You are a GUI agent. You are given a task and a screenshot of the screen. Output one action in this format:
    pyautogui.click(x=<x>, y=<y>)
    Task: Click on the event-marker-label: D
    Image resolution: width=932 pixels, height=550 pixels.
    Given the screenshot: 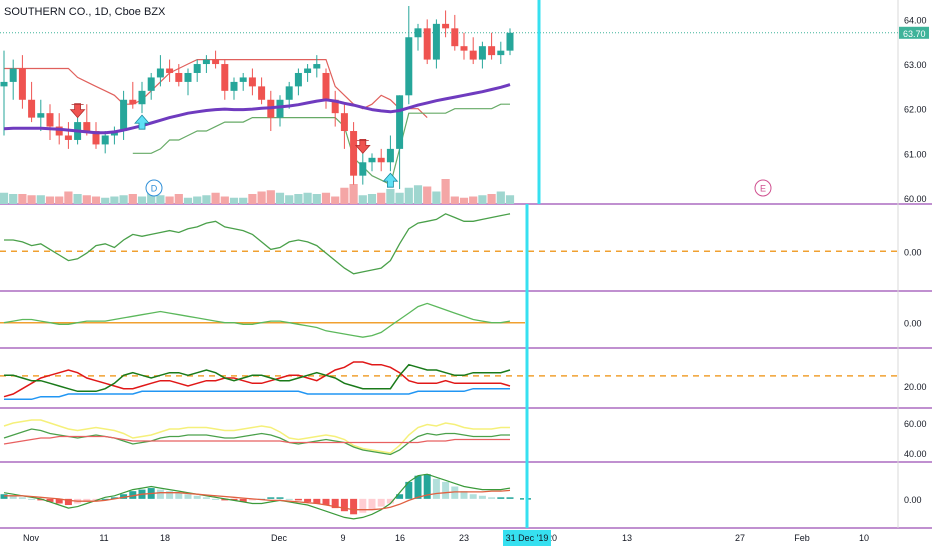 What is the action you would take?
    pyautogui.click(x=154, y=189)
    